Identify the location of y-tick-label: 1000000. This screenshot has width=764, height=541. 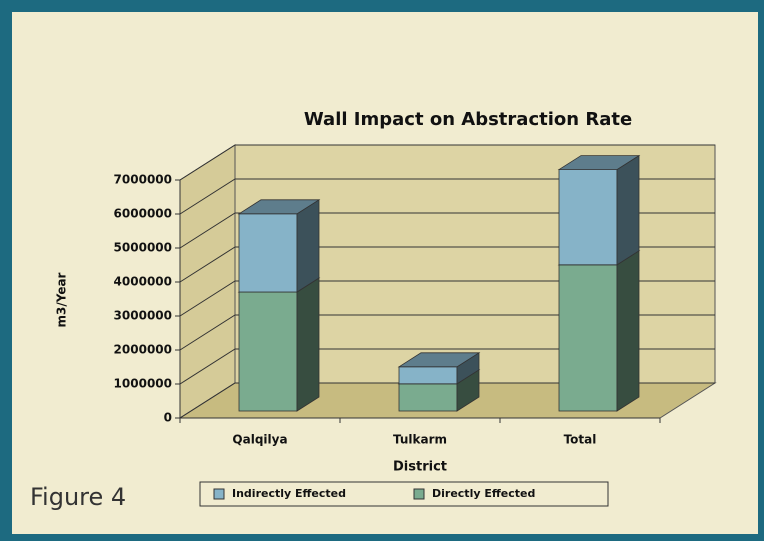
(143, 384).